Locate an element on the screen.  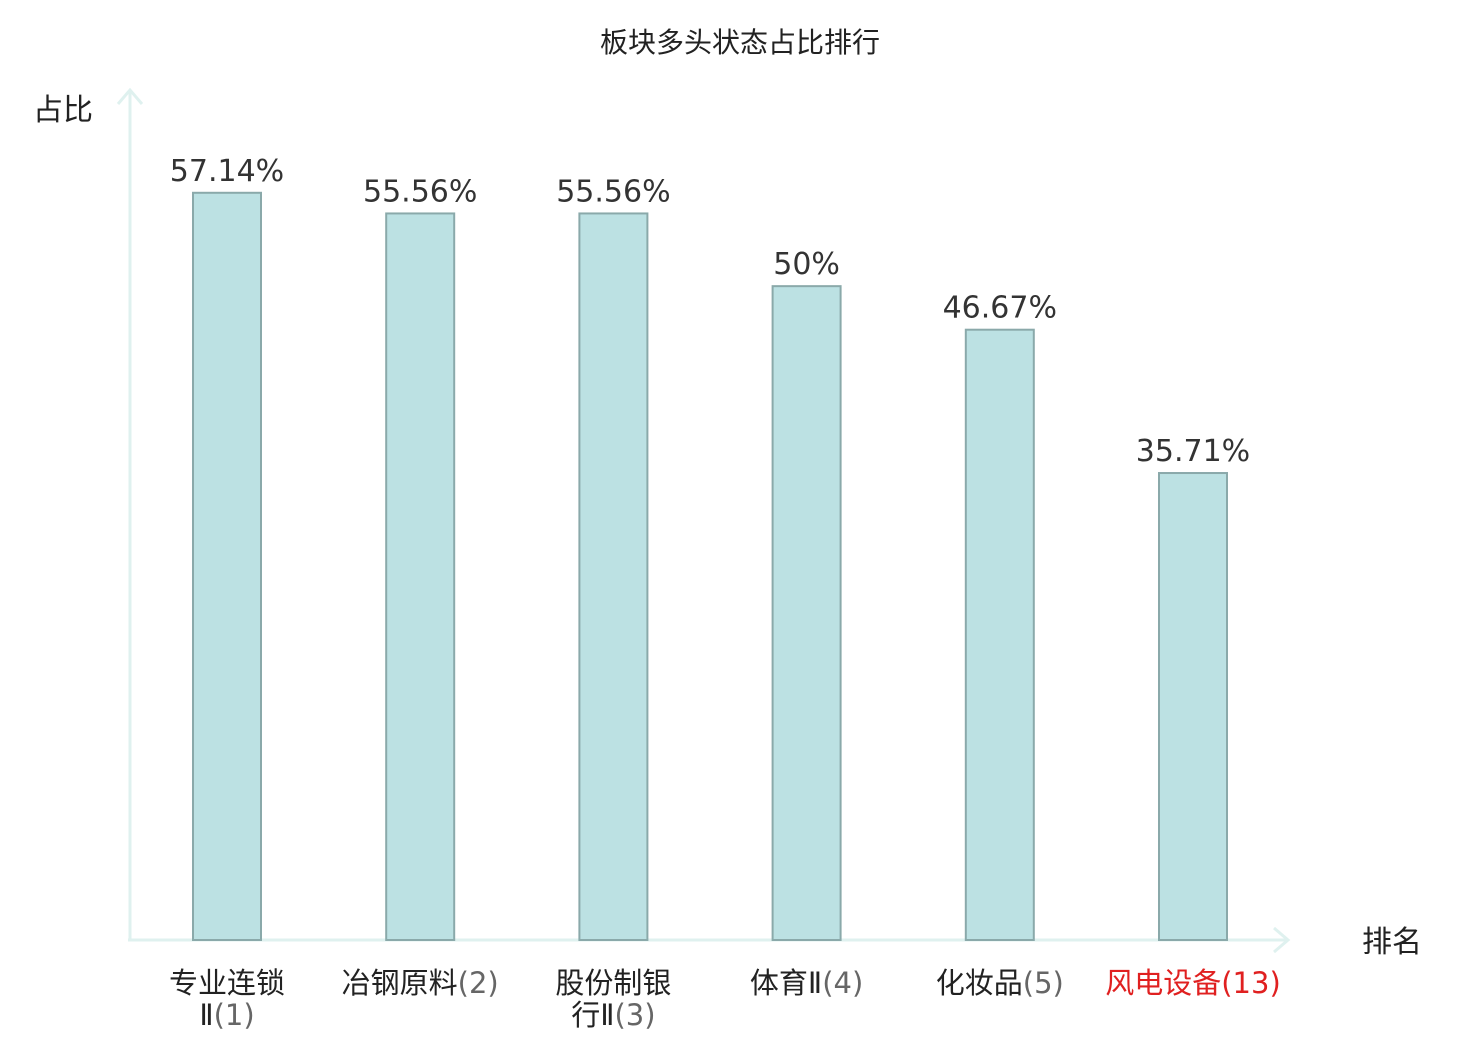
category-label-6: 风电设备(13) is located at coordinates (1193, 983).